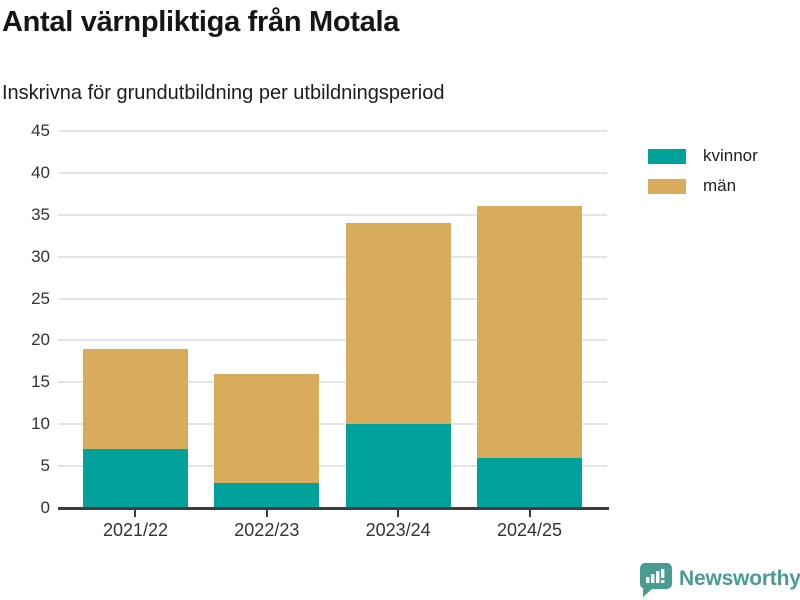 This screenshot has width=800, height=600. Describe the element at coordinates (201, 22) in the screenshot. I see `chart-title: Antal värnpliktiga från Motala` at that location.